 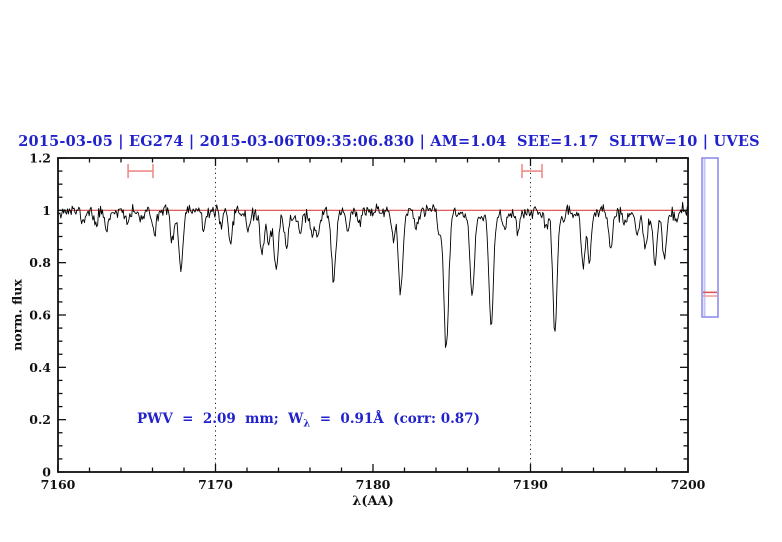 What do you see at coordinates (710, 237) in the screenshot?
I see `side-gauge` at bounding box center [710, 237].